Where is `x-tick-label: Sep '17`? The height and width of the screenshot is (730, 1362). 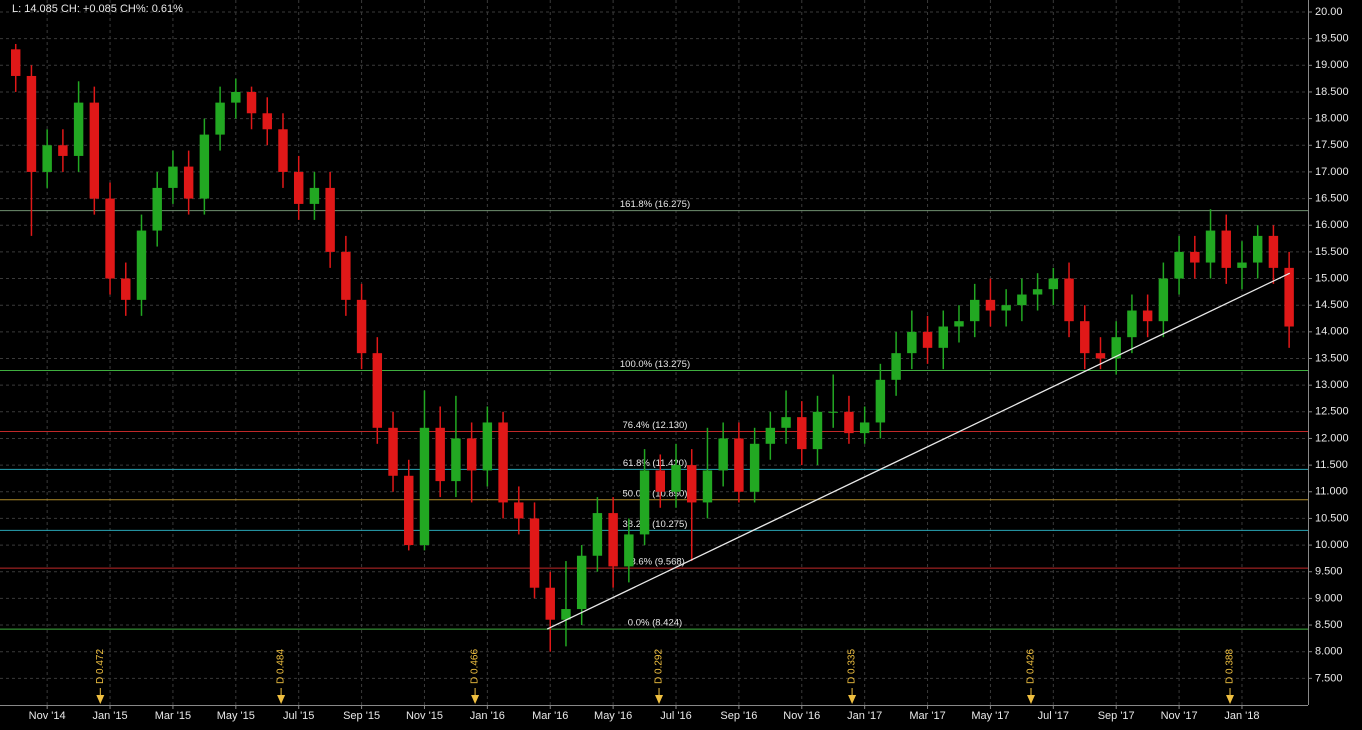 x-tick-label: Sep '17 is located at coordinates (1116, 716).